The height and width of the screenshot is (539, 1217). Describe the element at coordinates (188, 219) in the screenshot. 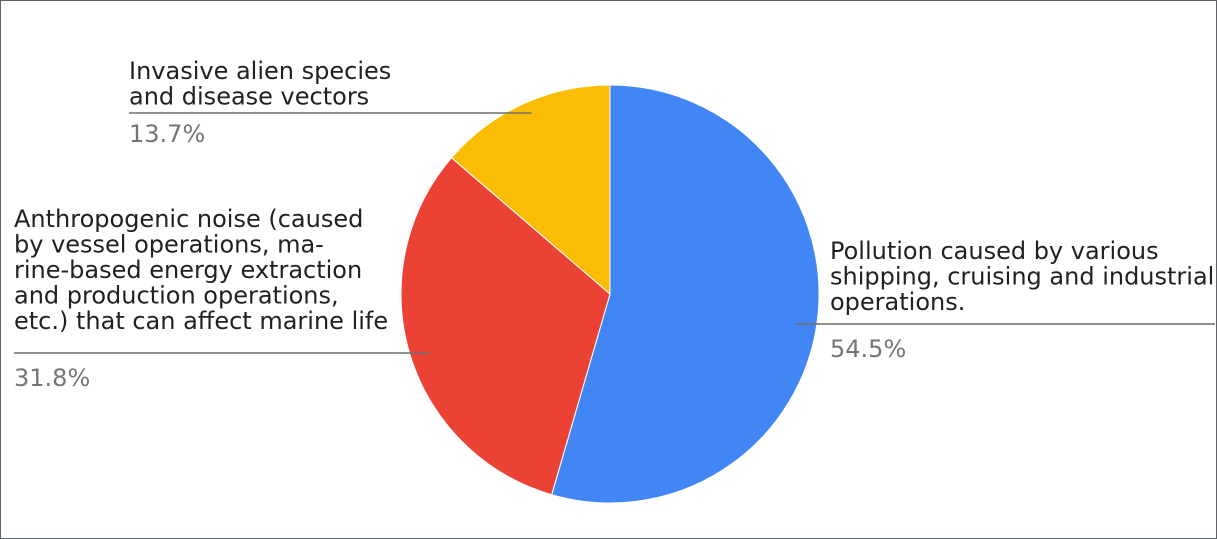

I see `label-anthropogenic-noise-line: Anthropogenic noise (caused` at that location.